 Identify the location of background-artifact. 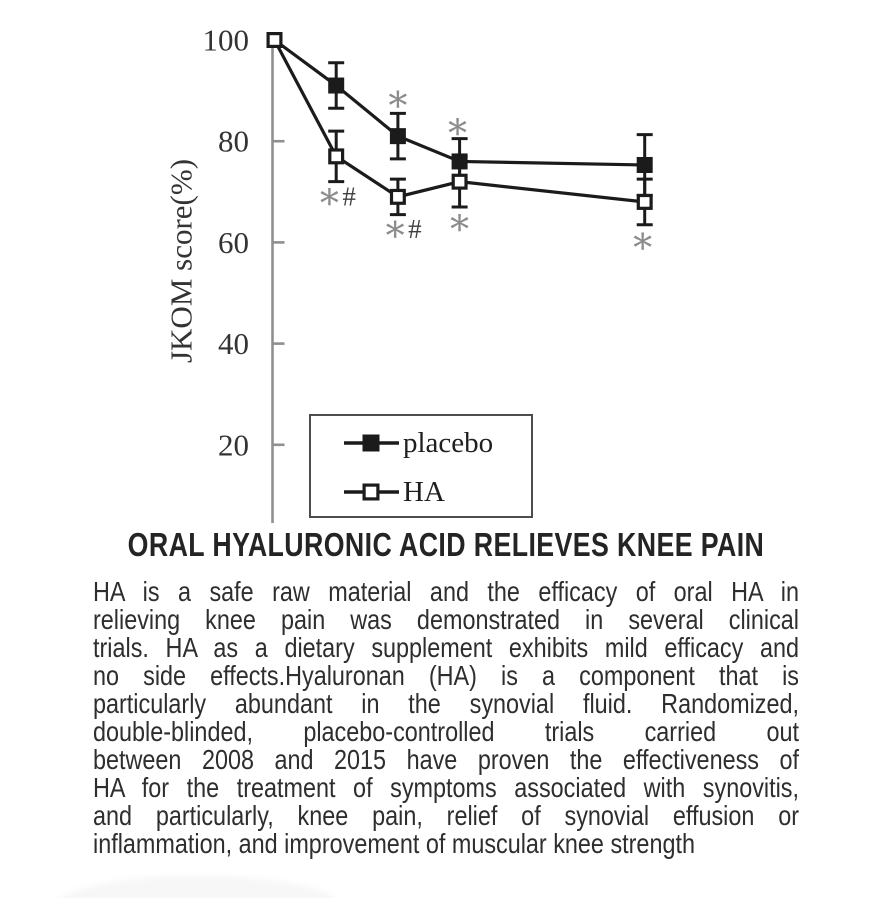
(198, 887).